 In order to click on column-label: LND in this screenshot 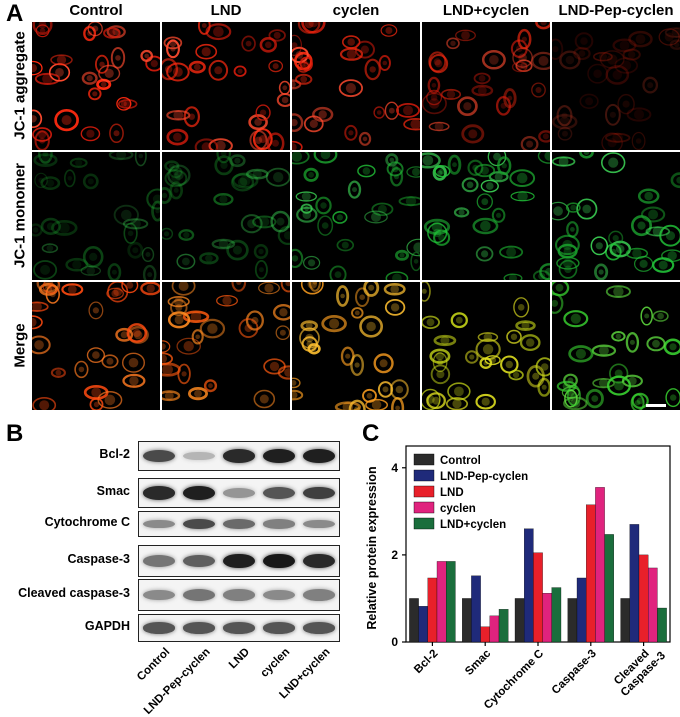, I will do `click(226, 10)`.